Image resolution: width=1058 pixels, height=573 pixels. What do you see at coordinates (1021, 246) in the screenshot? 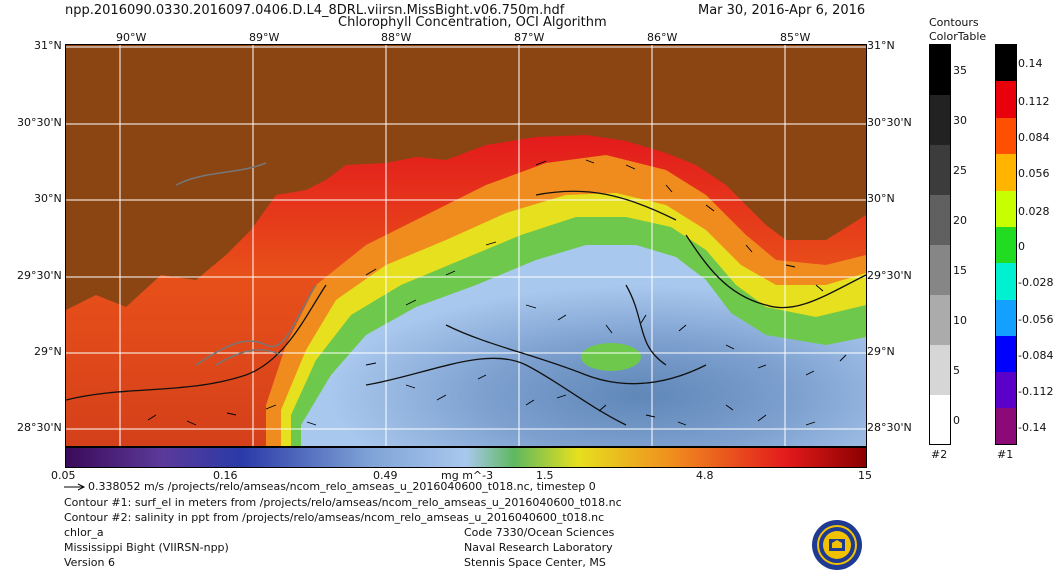
I see `colortable-label: 0` at bounding box center [1021, 246].